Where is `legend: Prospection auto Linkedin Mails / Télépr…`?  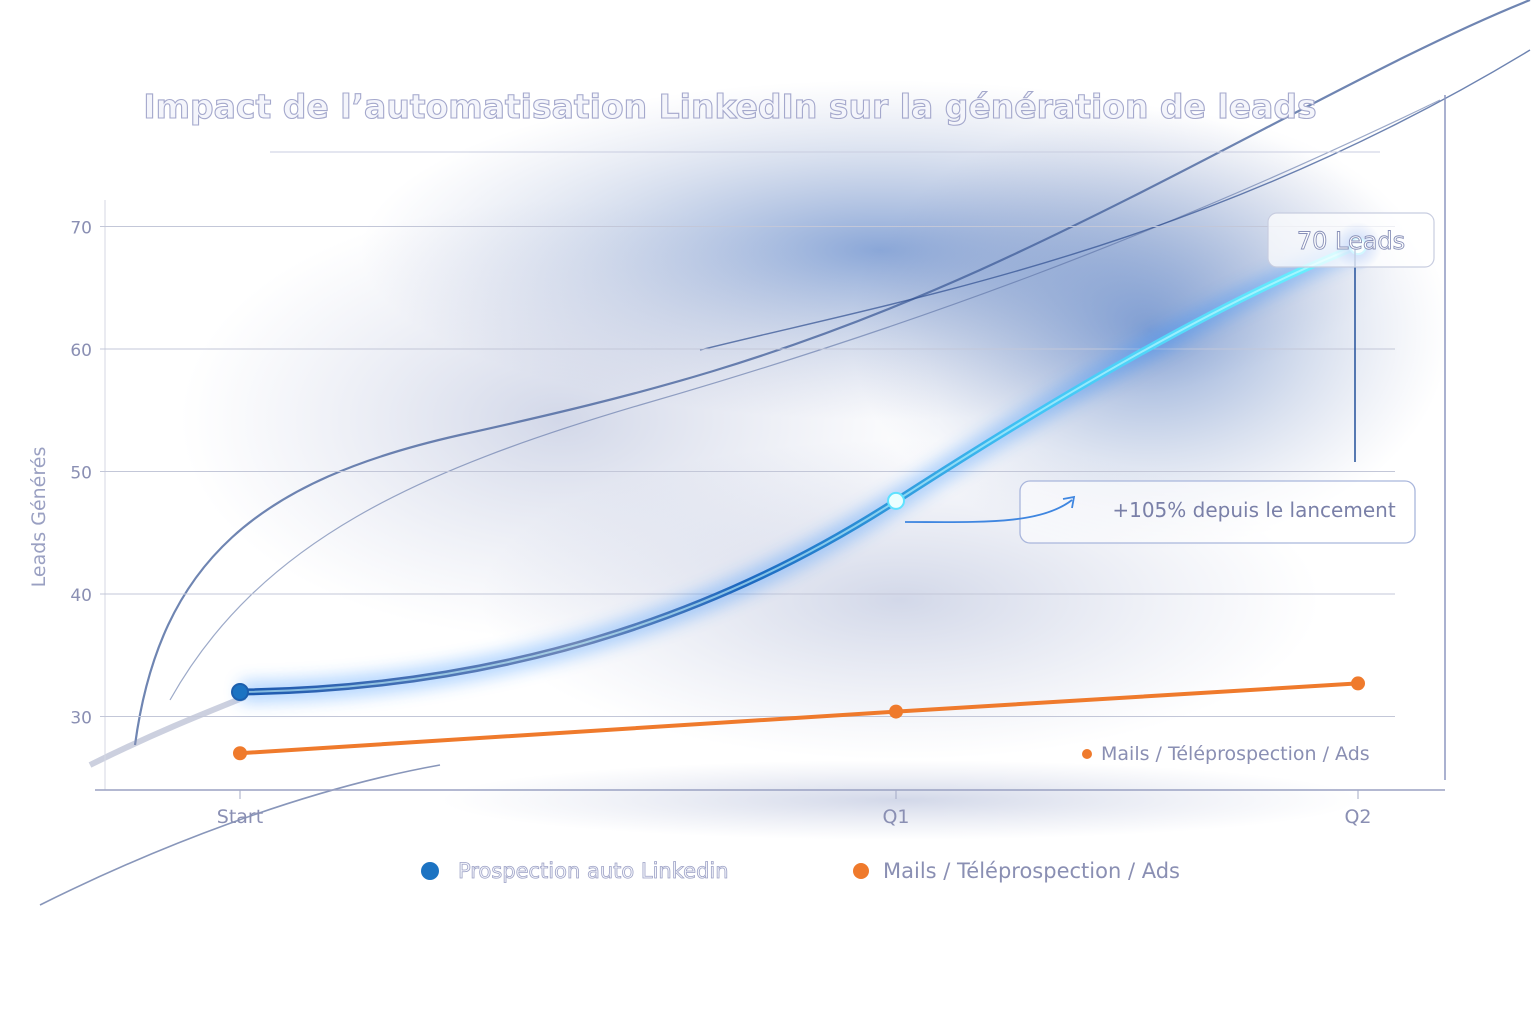 legend: Prospection auto Linkedin Mails / Télépr… is located at coordinates (800, 871).